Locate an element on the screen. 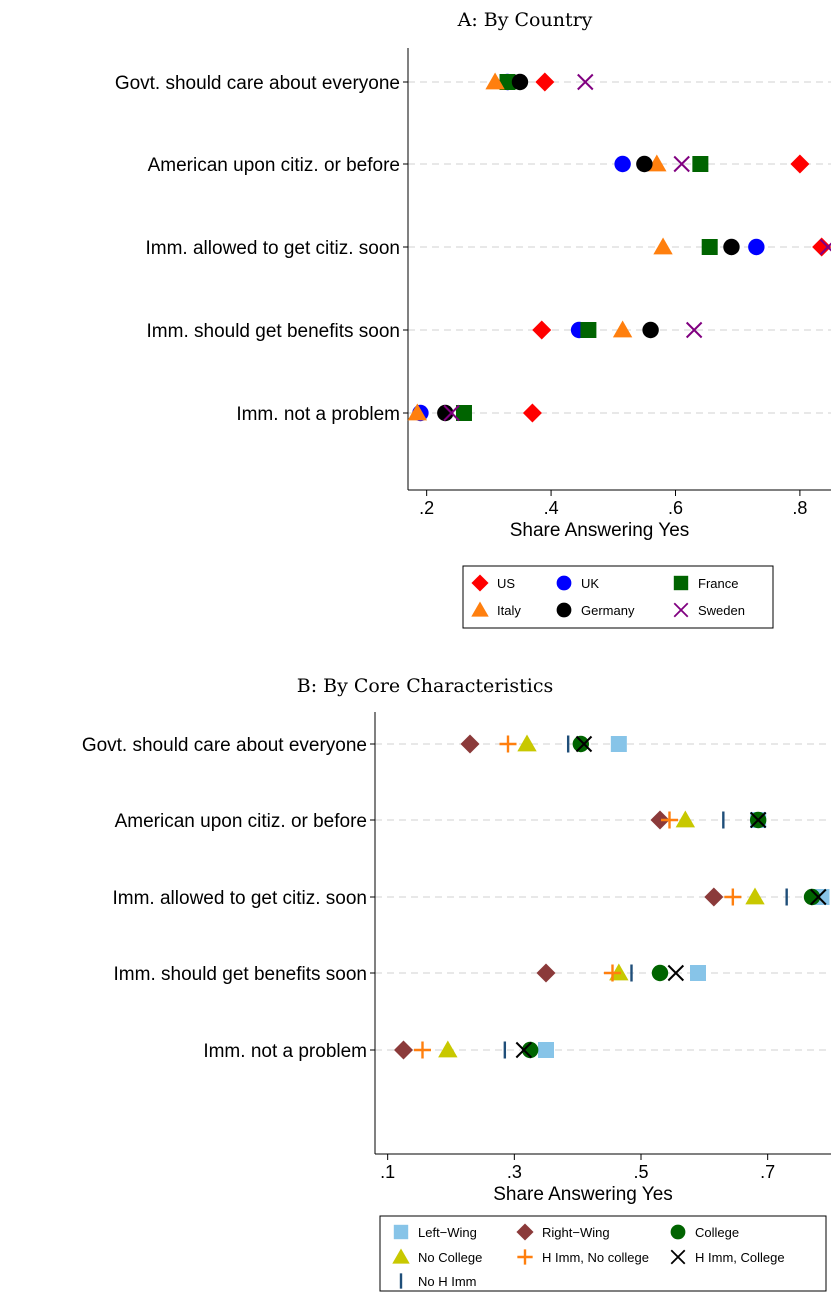 Image resolution: width=831 pixels, height=1292 pixels. panel-a-legend-label-uk: UK is located at coordinates (590, 583).